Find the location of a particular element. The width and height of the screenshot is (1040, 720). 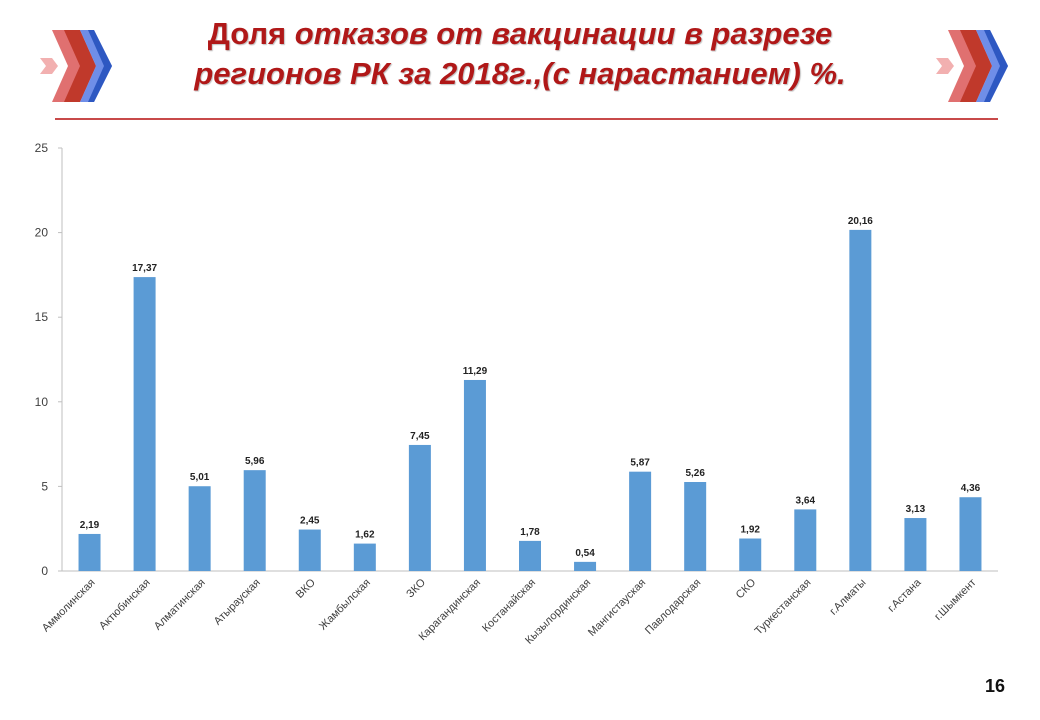

category-label: Карагандинская is located at coordinates (450, 610).